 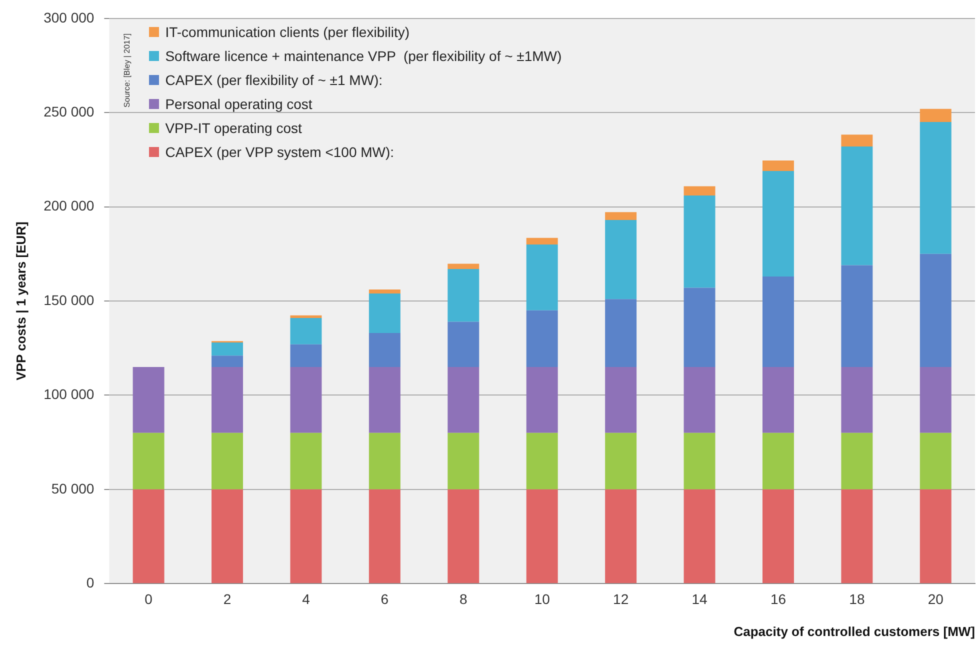 I want to click on x-tick-label: 0, so click(x=148, y=598).